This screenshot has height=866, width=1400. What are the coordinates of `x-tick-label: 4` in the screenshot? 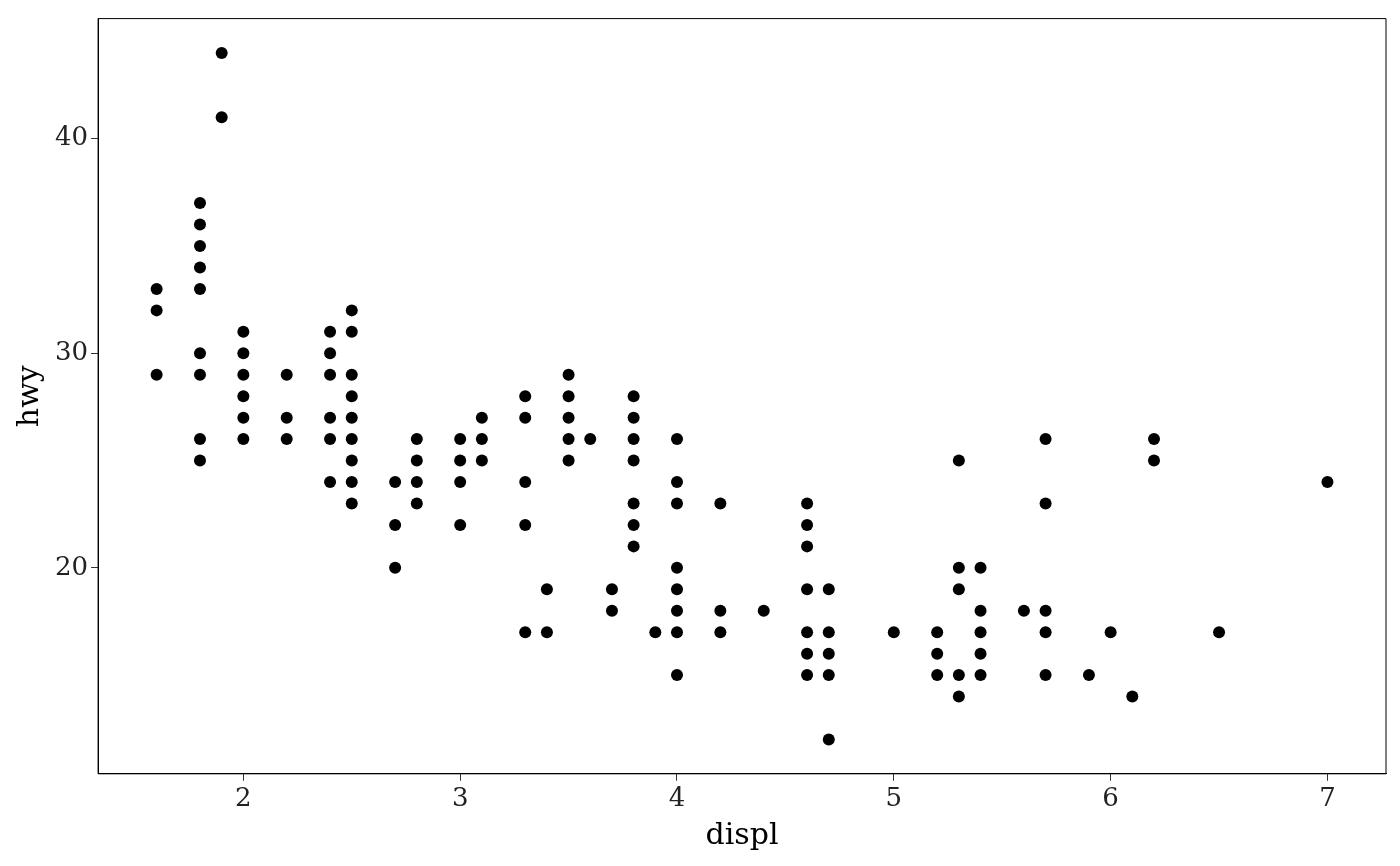 It's located at (677, 797).